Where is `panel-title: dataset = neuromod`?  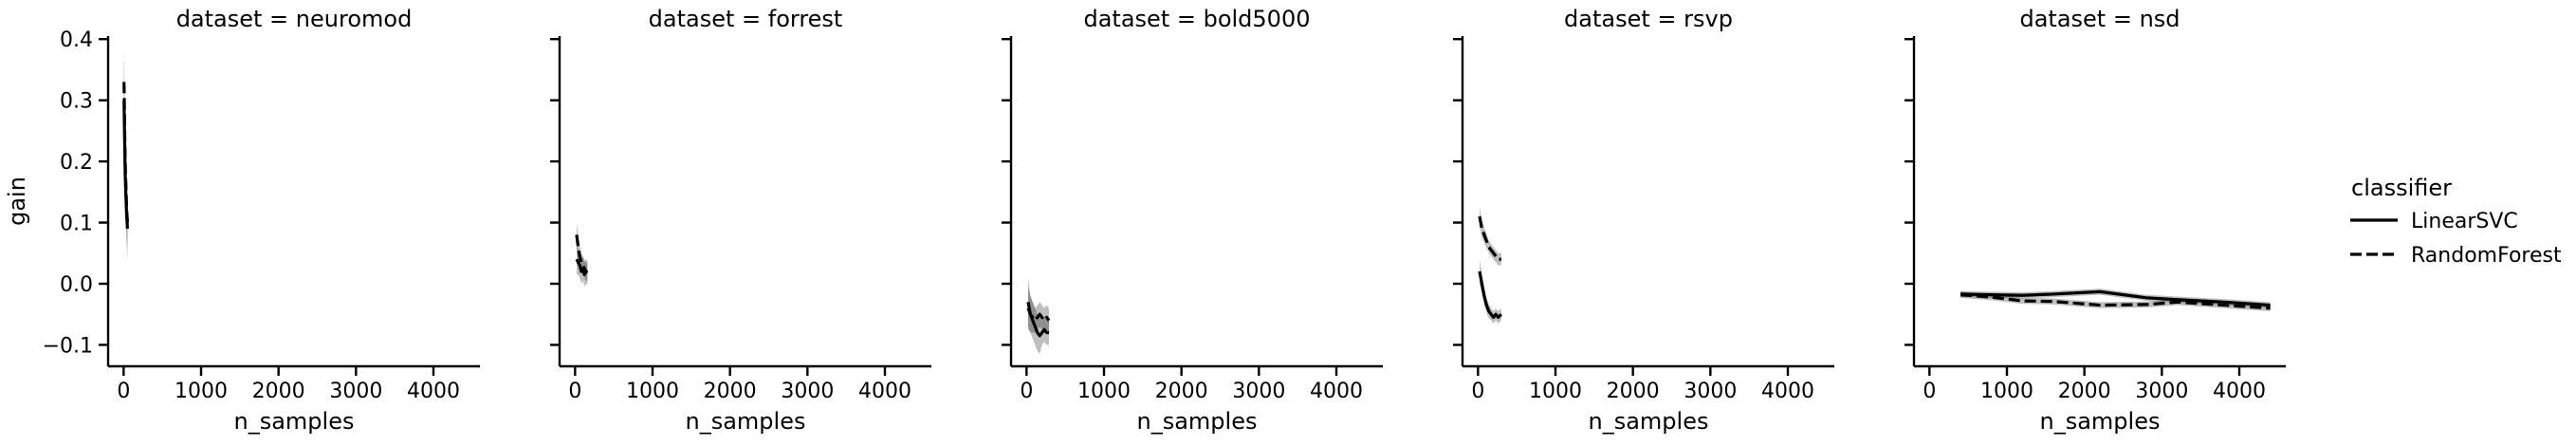 panel-title: dataset = neuromod is located at coordinates (294, 19).